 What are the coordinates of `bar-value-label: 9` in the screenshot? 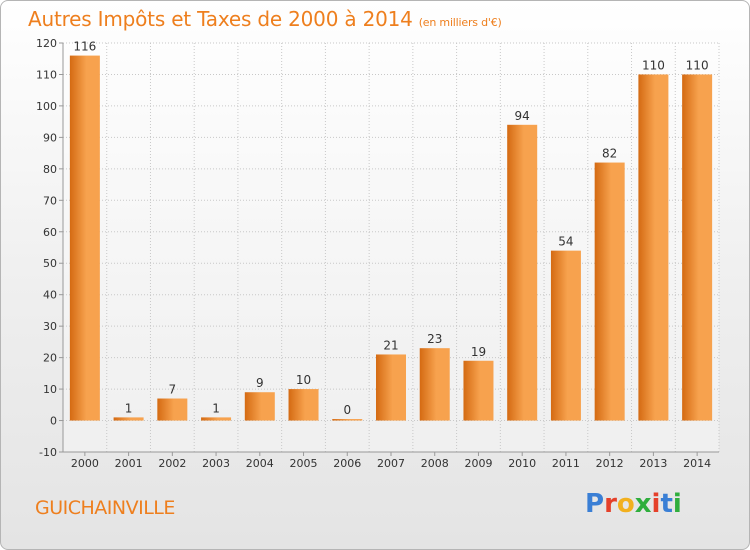 It's located at (260, 383).